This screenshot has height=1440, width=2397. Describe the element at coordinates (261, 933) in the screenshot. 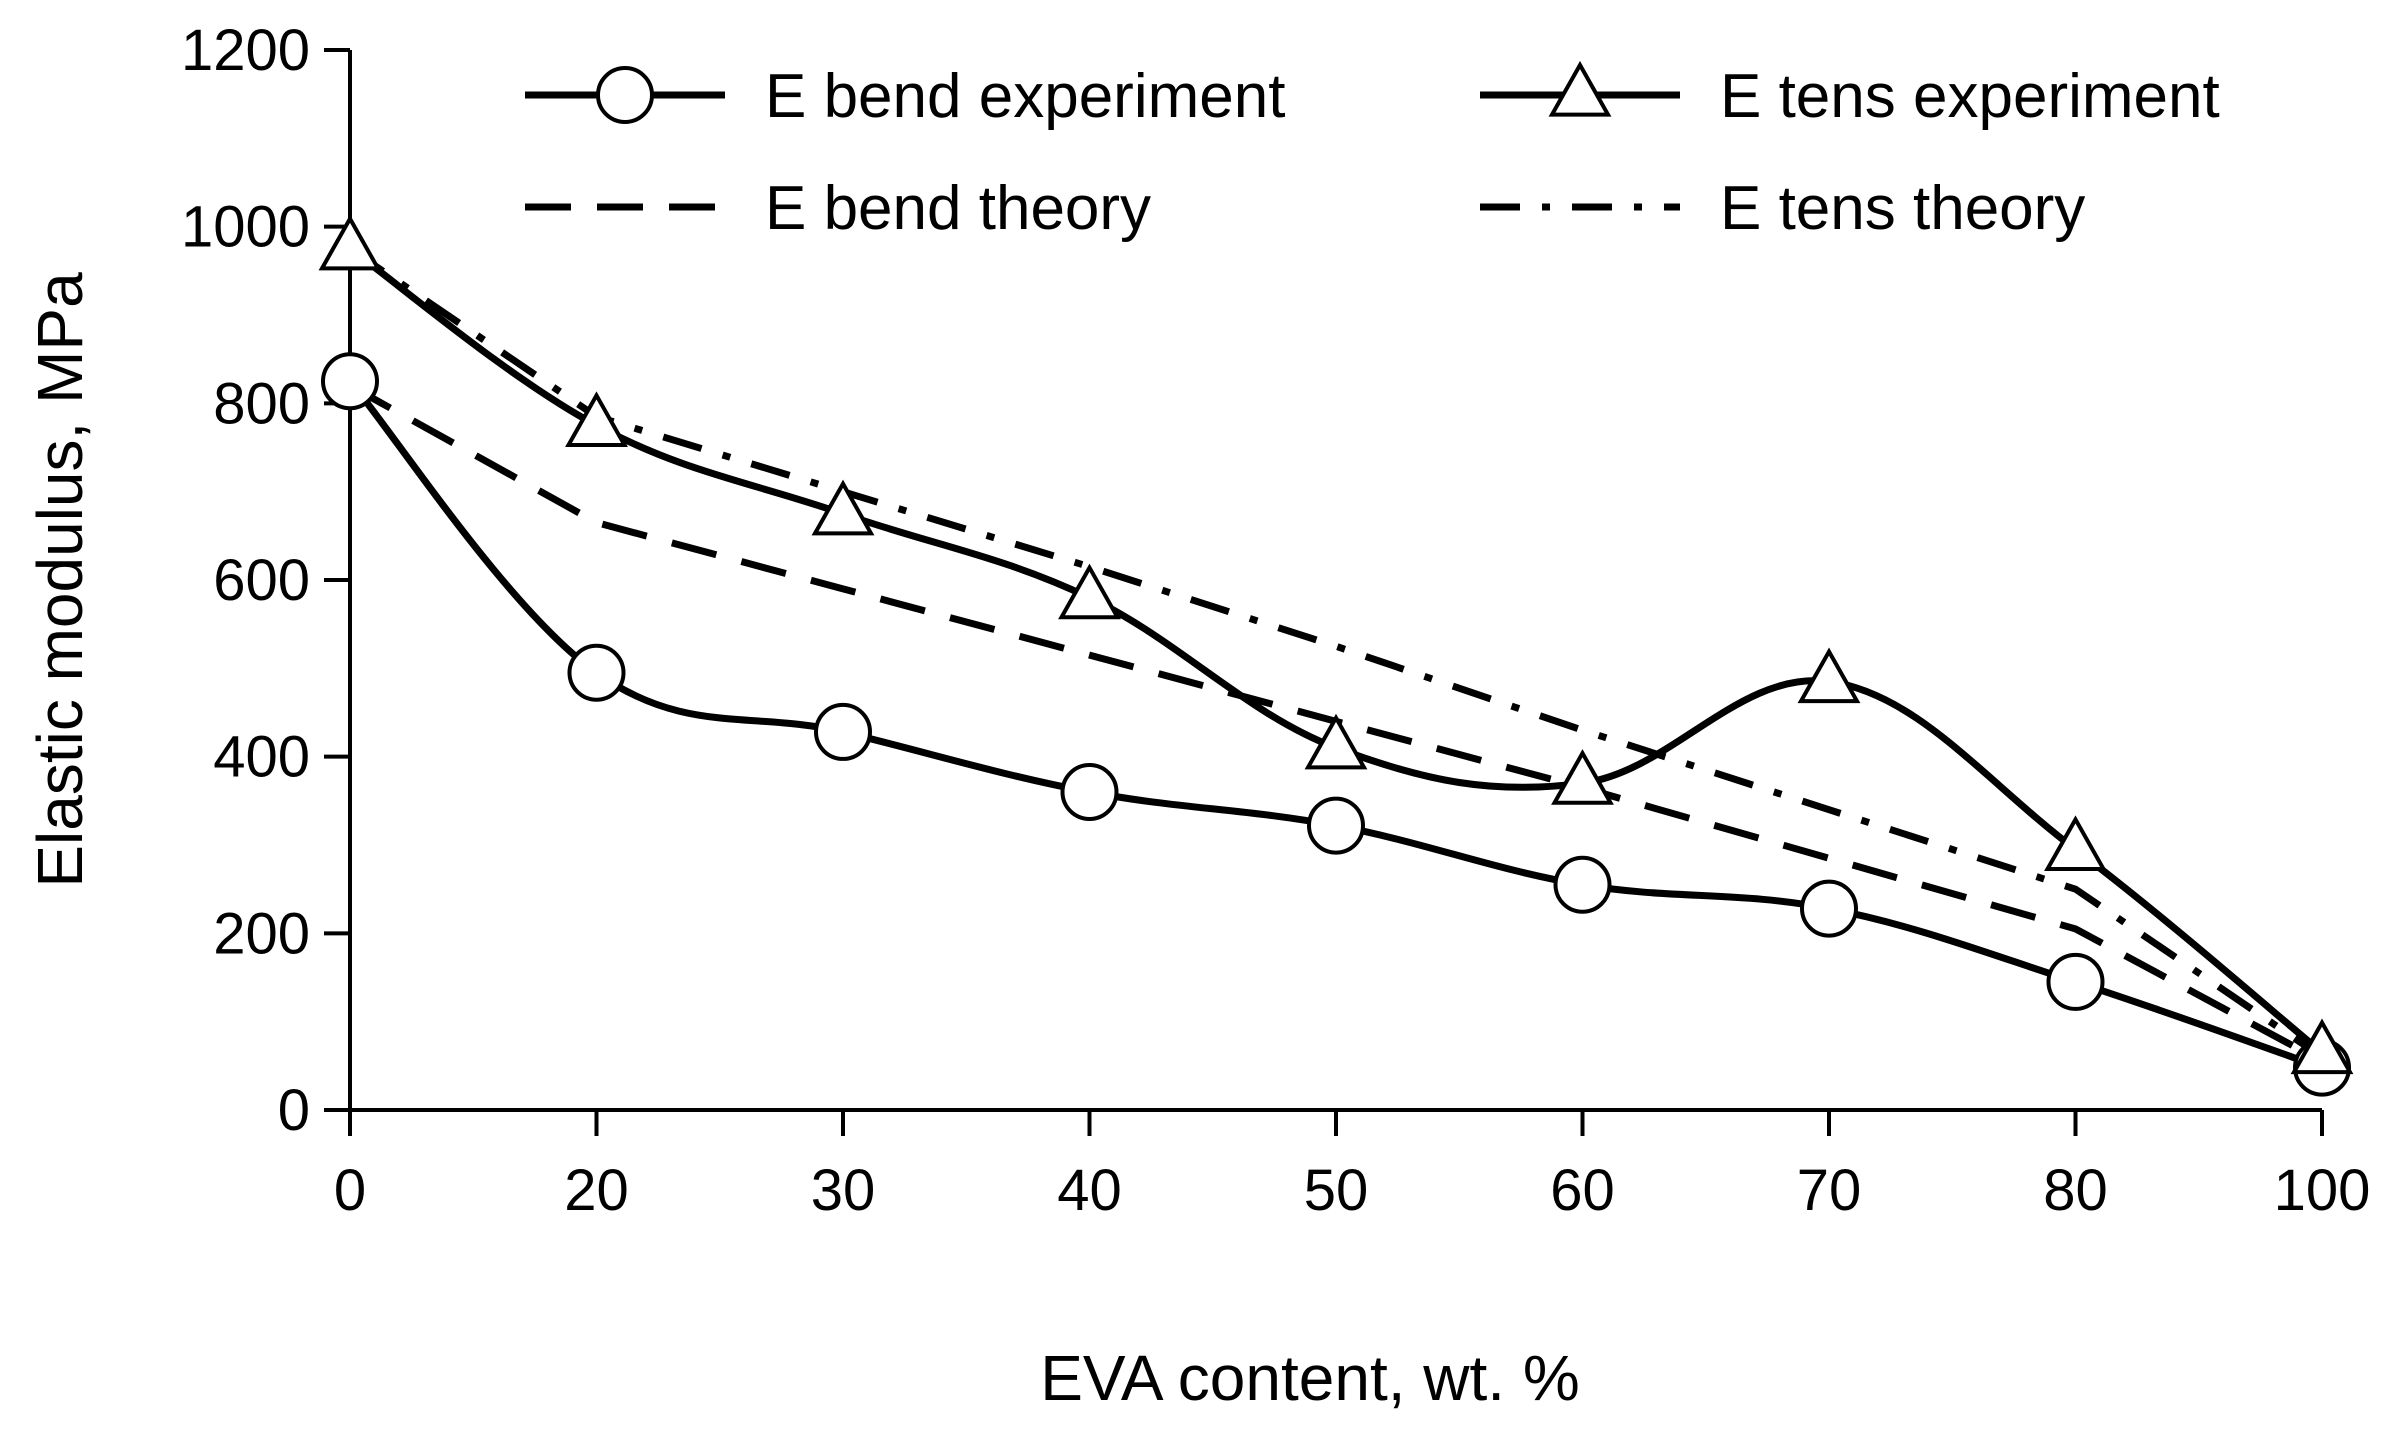

I see `y-tick-label: 200` at that location.